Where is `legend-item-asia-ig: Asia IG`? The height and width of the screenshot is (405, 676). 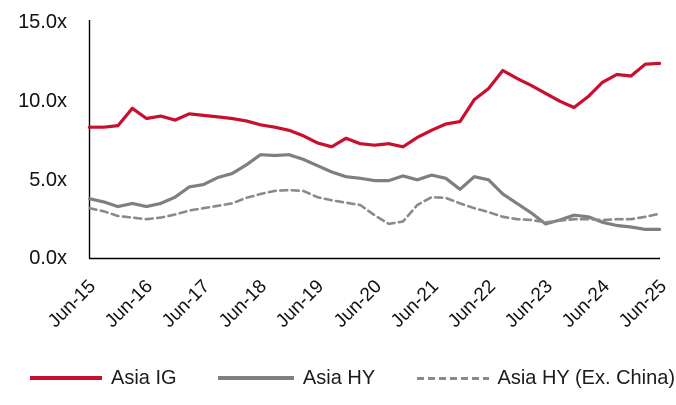 legend-item-asia-ig: Asia IG is located at coordinates (103, 378).